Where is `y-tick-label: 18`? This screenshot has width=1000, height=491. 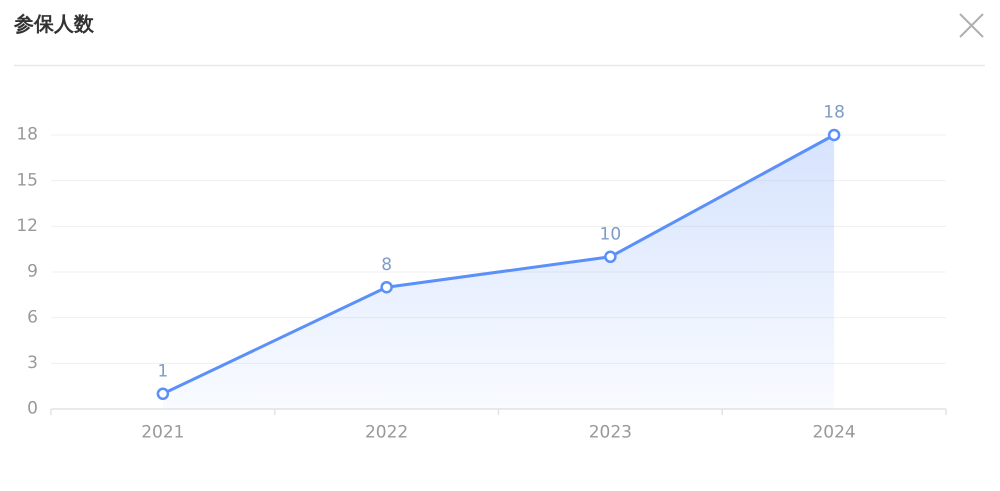 y-tick-label: 18 is located at coordinates (27, 134).